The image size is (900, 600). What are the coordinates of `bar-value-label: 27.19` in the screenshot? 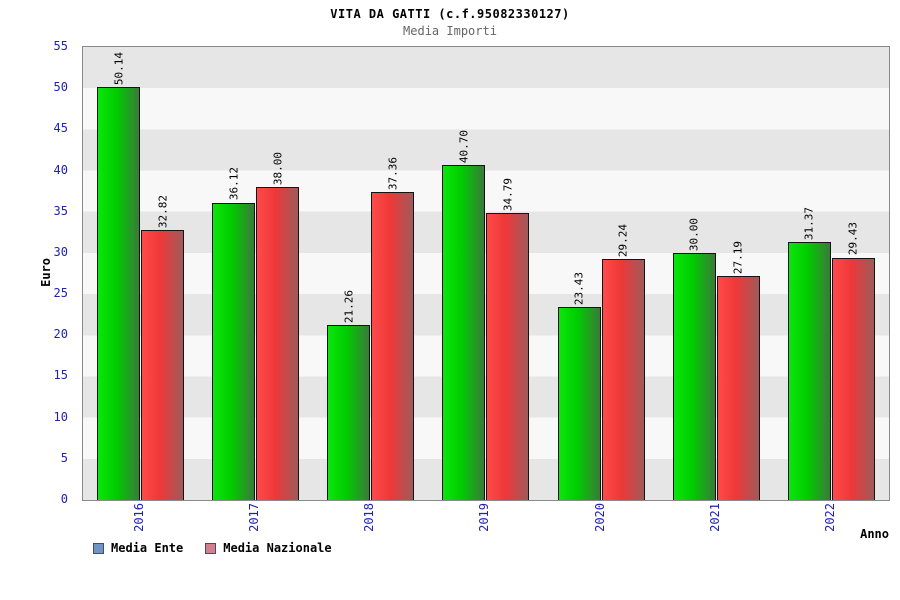 It's located at (738, 257).